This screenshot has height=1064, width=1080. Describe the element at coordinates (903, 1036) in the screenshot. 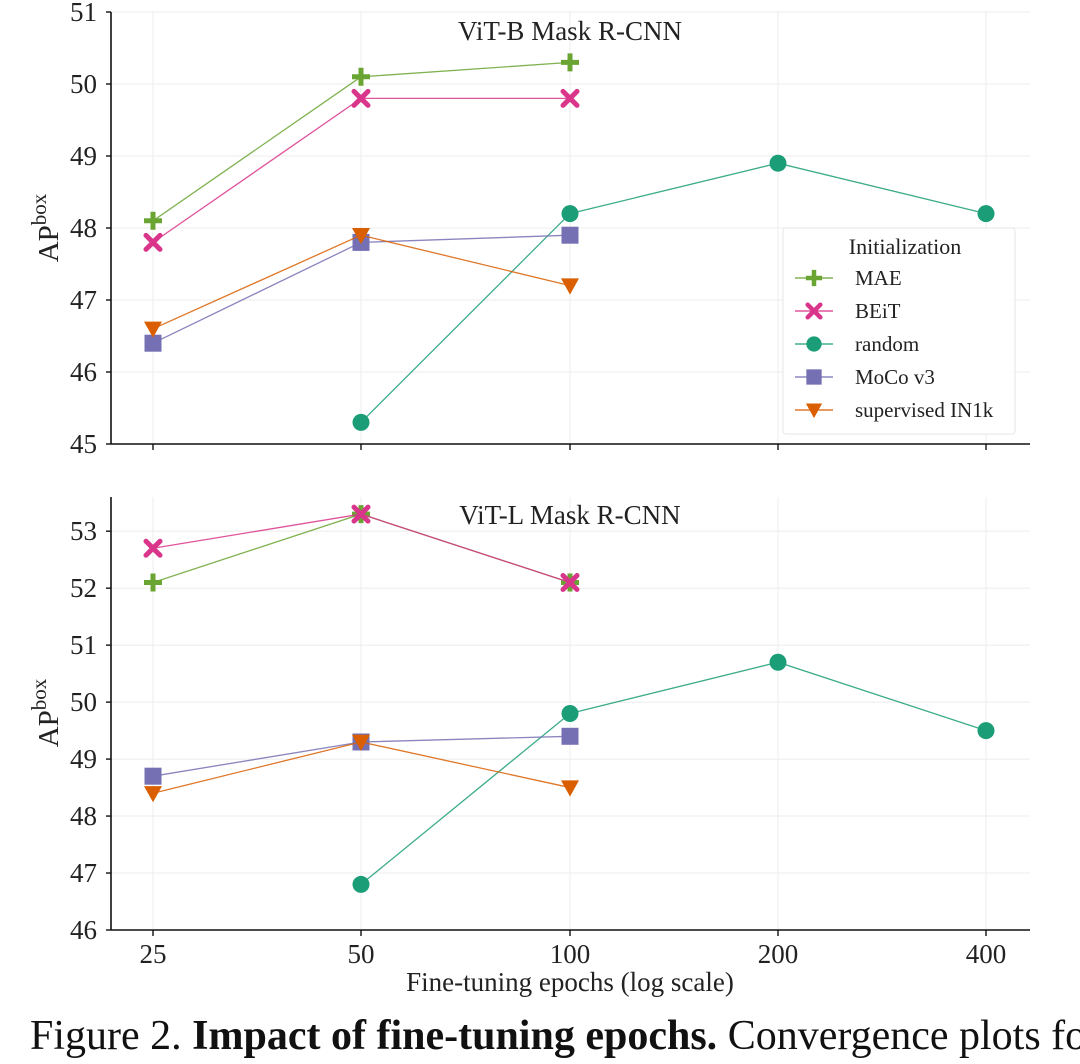

I see `caption-text: Convergence plots for` at that location.